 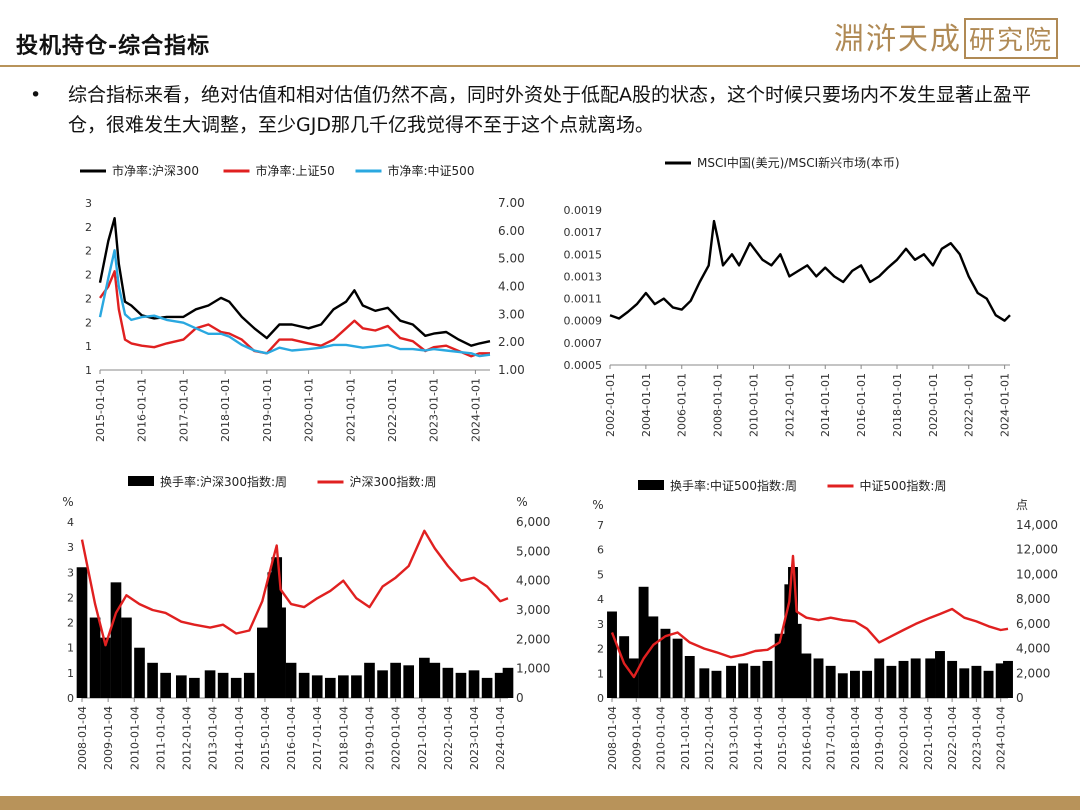 I want to click on y-left-tick-label-1: 3, so click(x=70, y=547).